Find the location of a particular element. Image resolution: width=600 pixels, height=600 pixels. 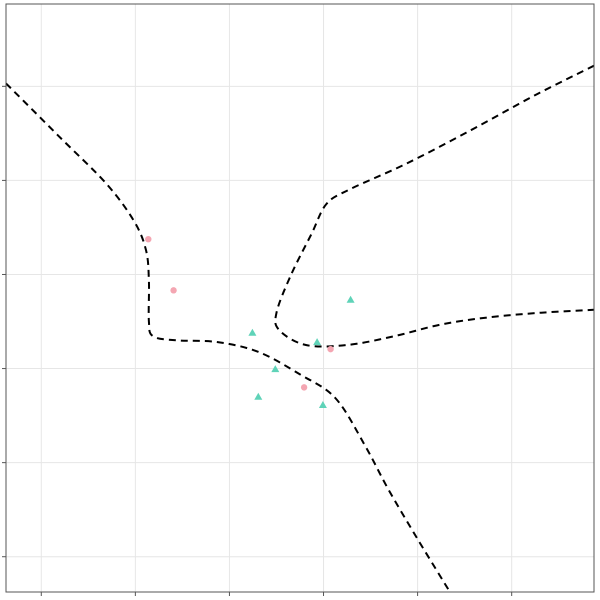

data-points is located at coordinates (250, 322).